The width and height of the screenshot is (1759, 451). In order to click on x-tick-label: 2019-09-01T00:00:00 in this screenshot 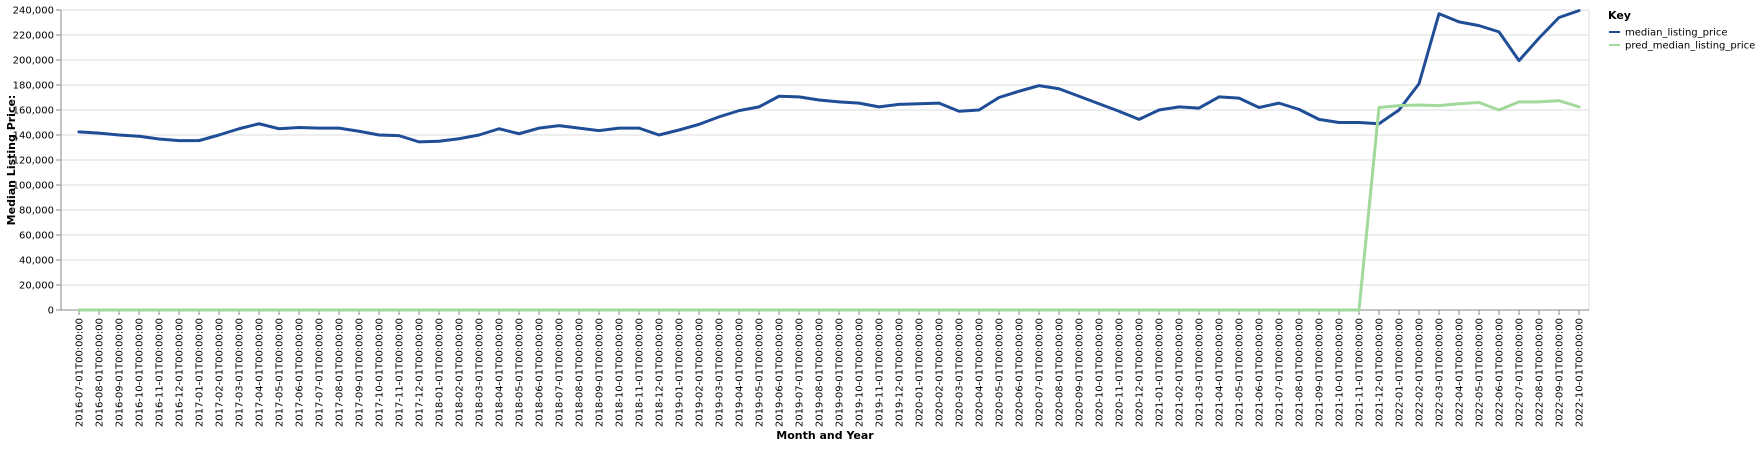, I will do `click(840, 372)`.